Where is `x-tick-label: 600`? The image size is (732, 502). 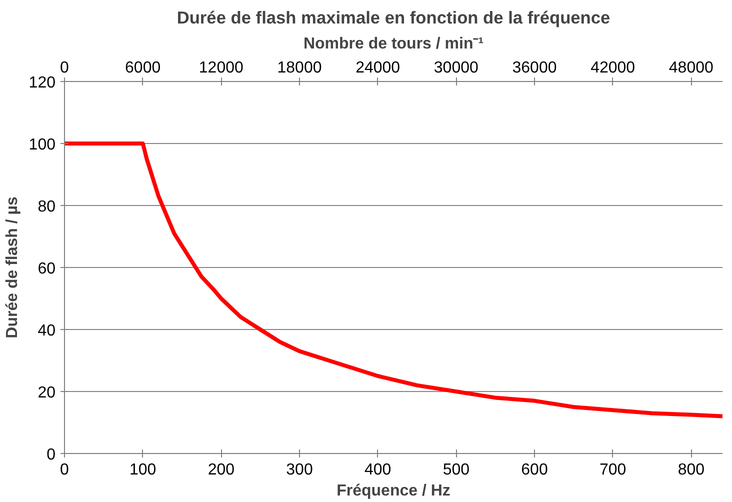 x-tick-label: 600 is located at coordinates (534, 470).